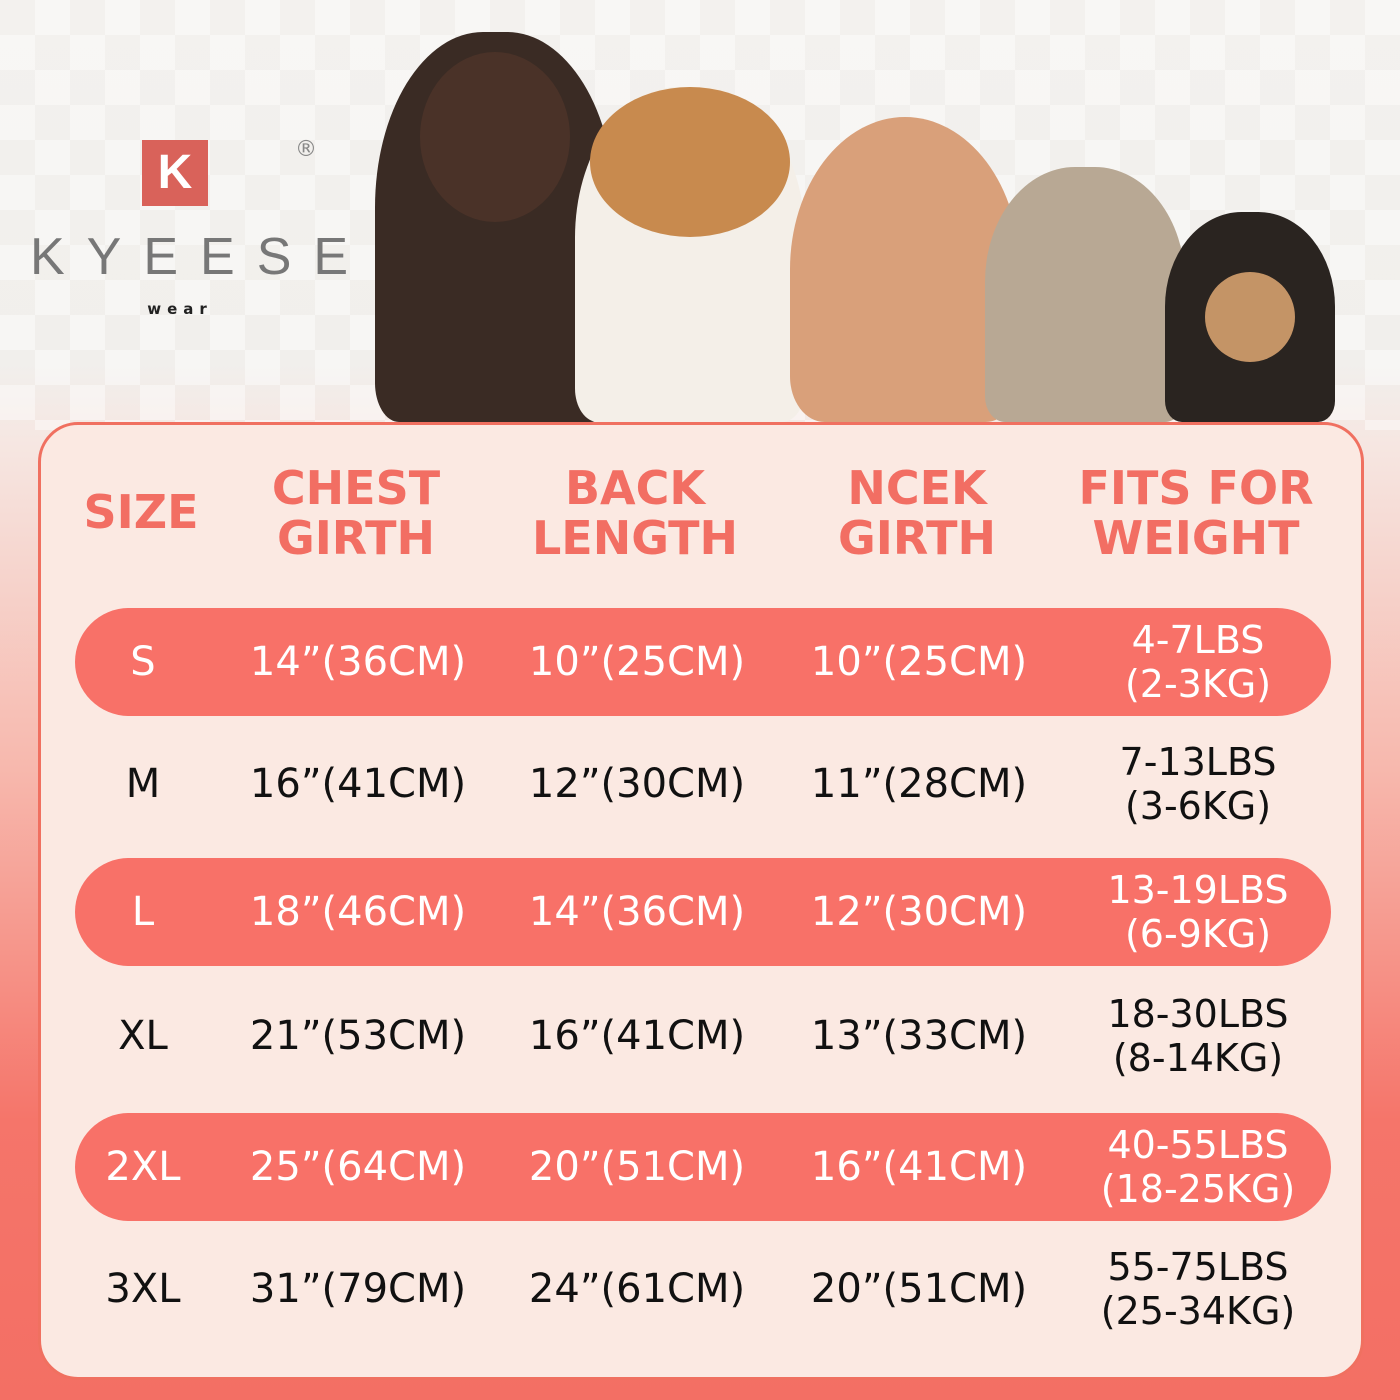 This screenshot has height=1400, width=1400. I want to click on cell-weight: 13-19LBS (6-9KG), so click(1197, 912).